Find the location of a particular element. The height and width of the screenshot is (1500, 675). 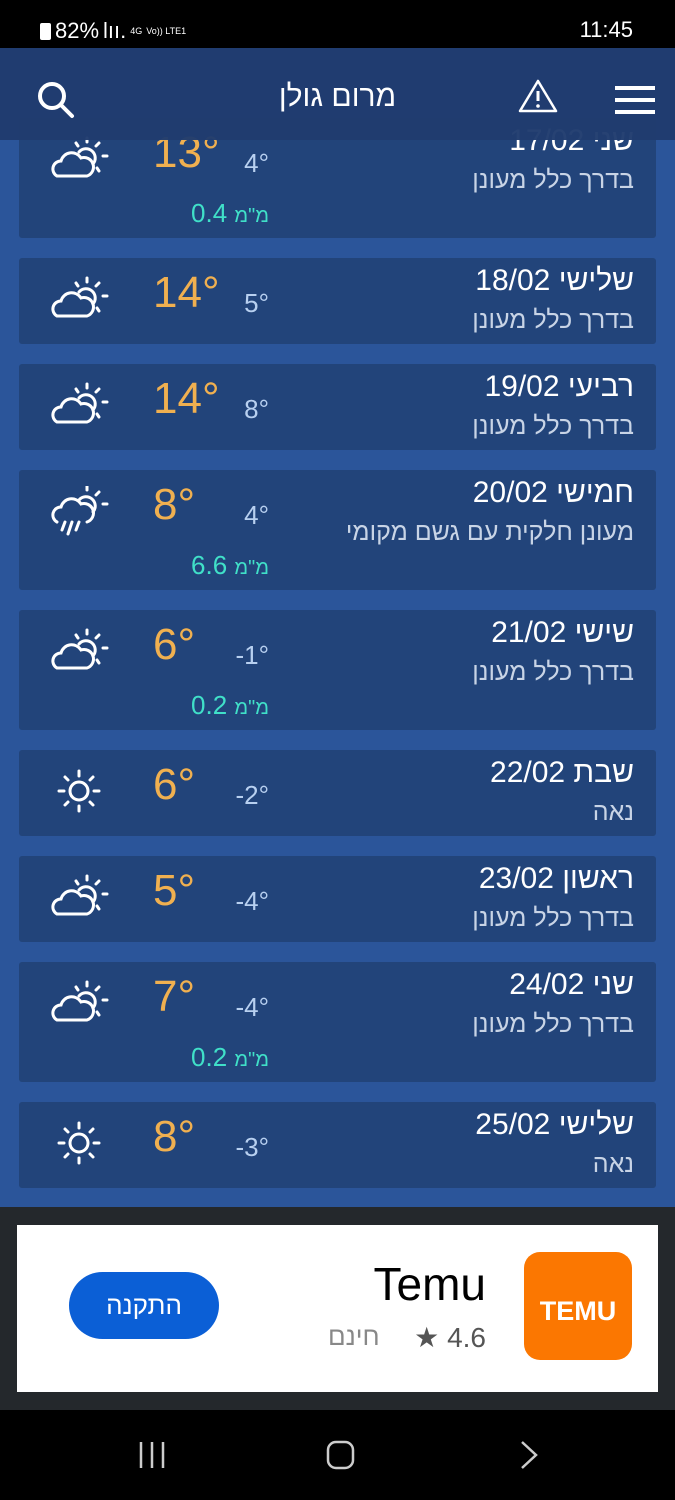

ad-card: התקנה חינם Temu ★ 4.6 TEMU is located at coordinates (337, 1308).